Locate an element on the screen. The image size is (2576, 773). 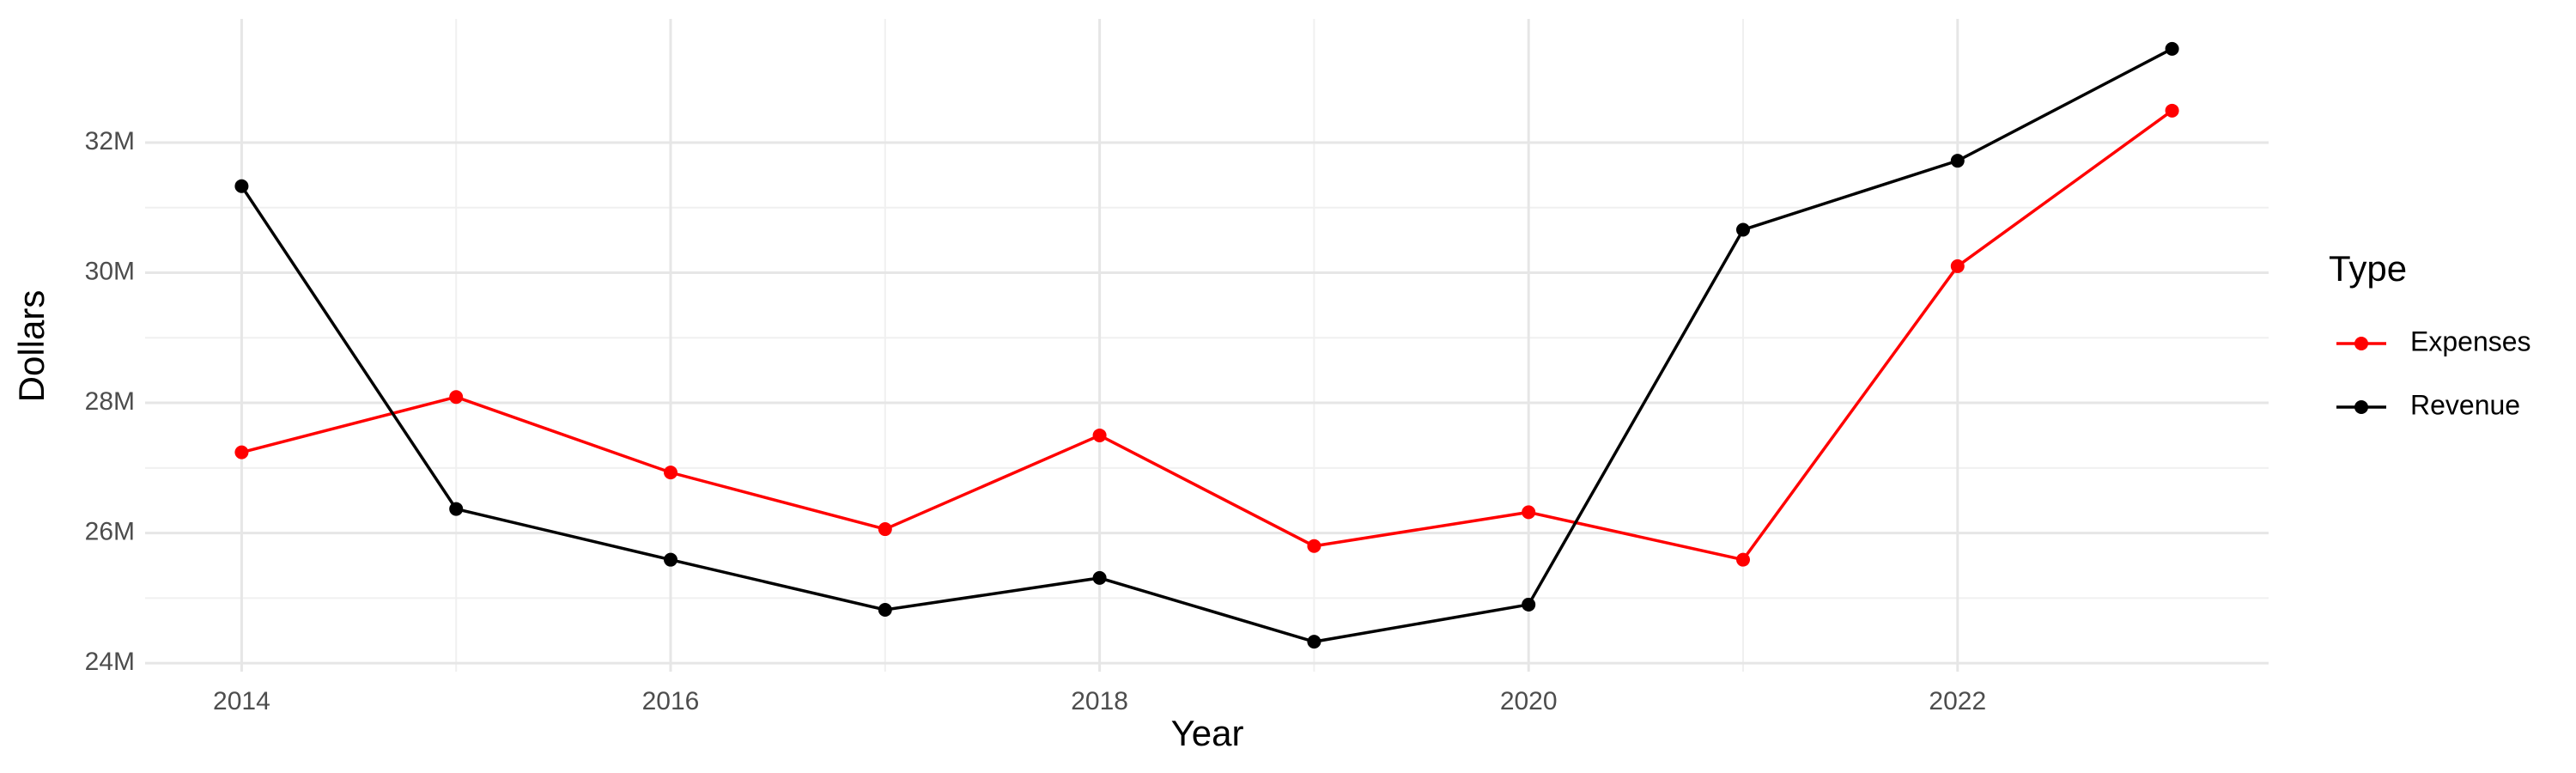
y-tick-label: 24M is located at coordinates (110, 662).